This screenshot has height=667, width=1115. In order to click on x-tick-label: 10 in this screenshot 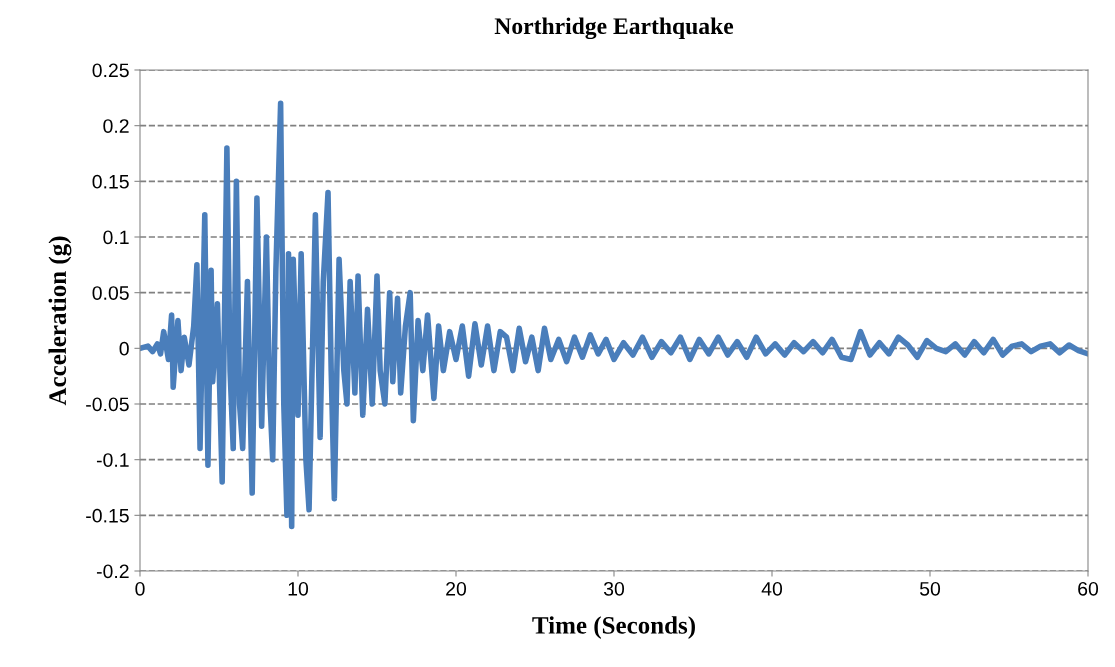, I will do `click(298, 588)`.